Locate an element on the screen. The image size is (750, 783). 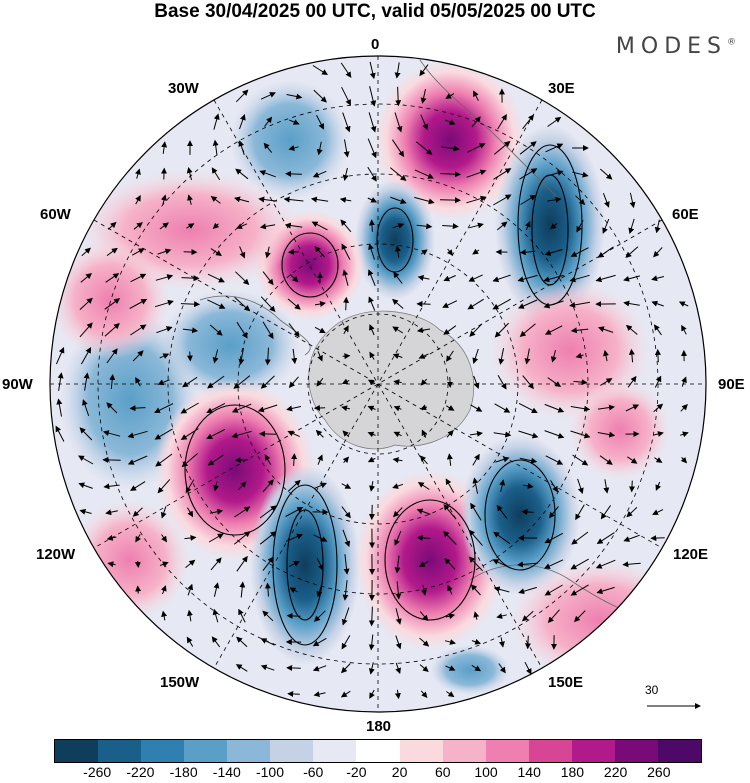
colorbar is located at coordinates (378, 751).